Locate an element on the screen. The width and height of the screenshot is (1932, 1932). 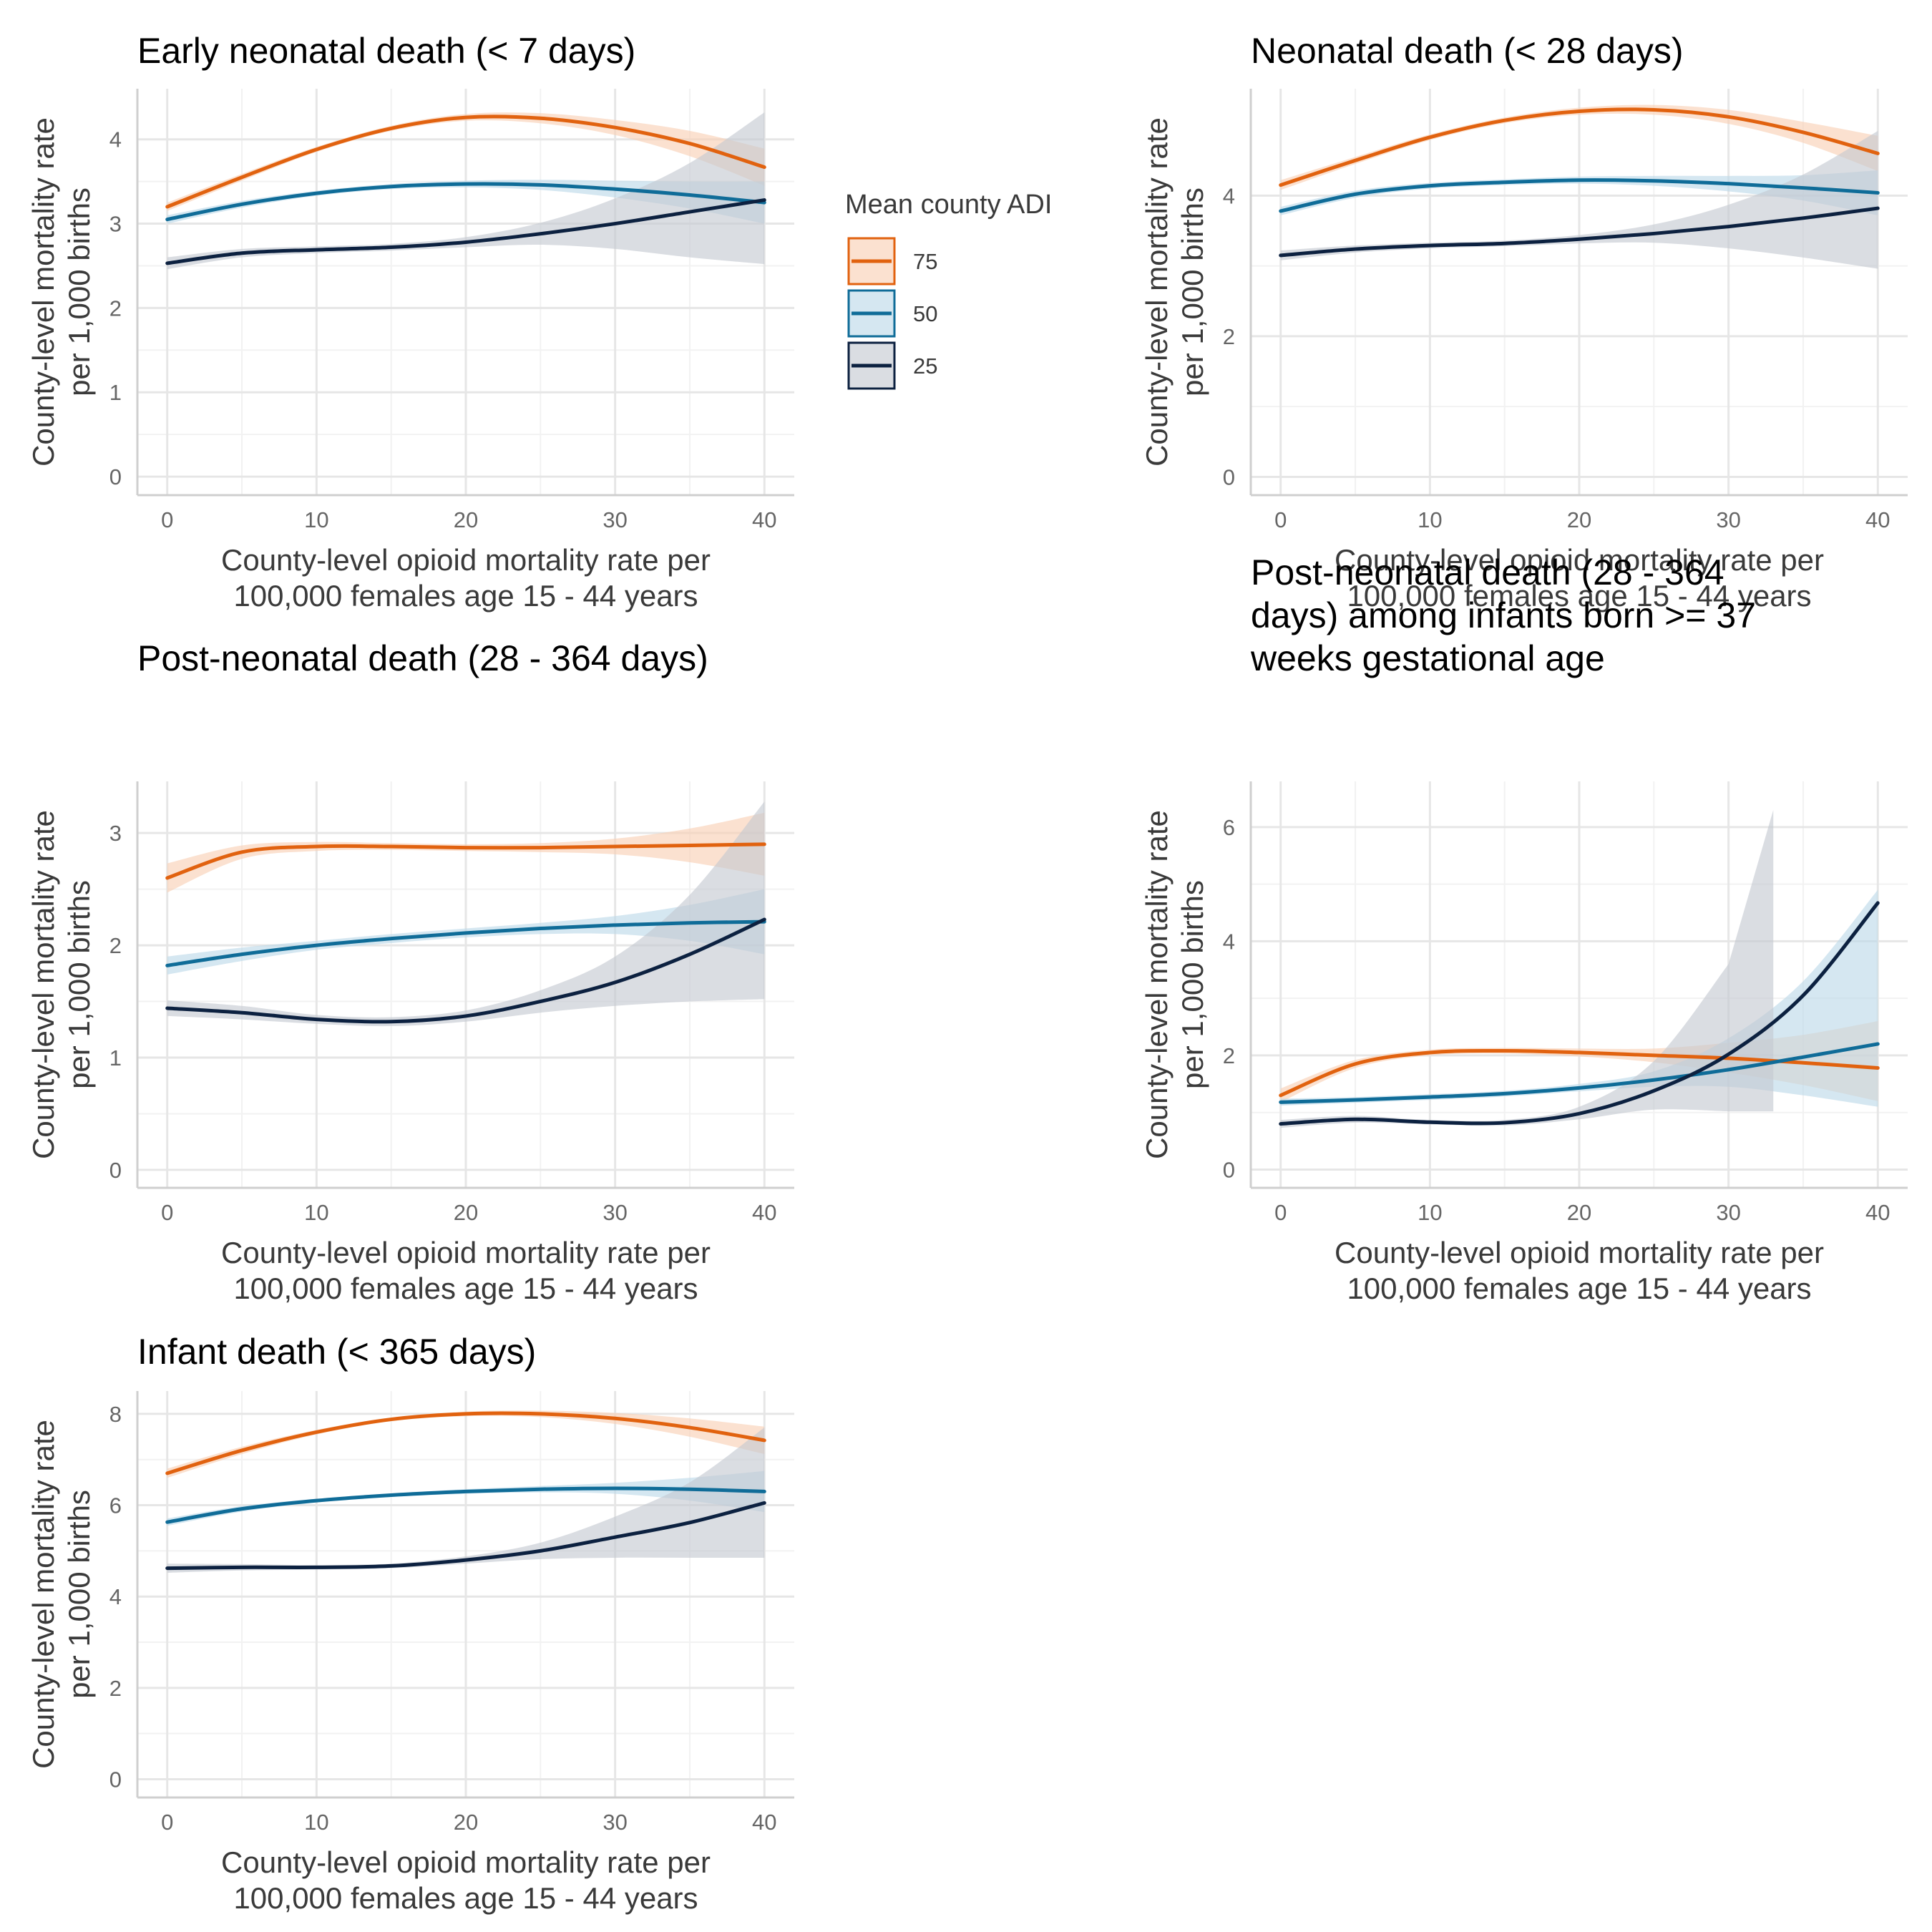
legend-label: 75 is located at coordinates (925, 261).